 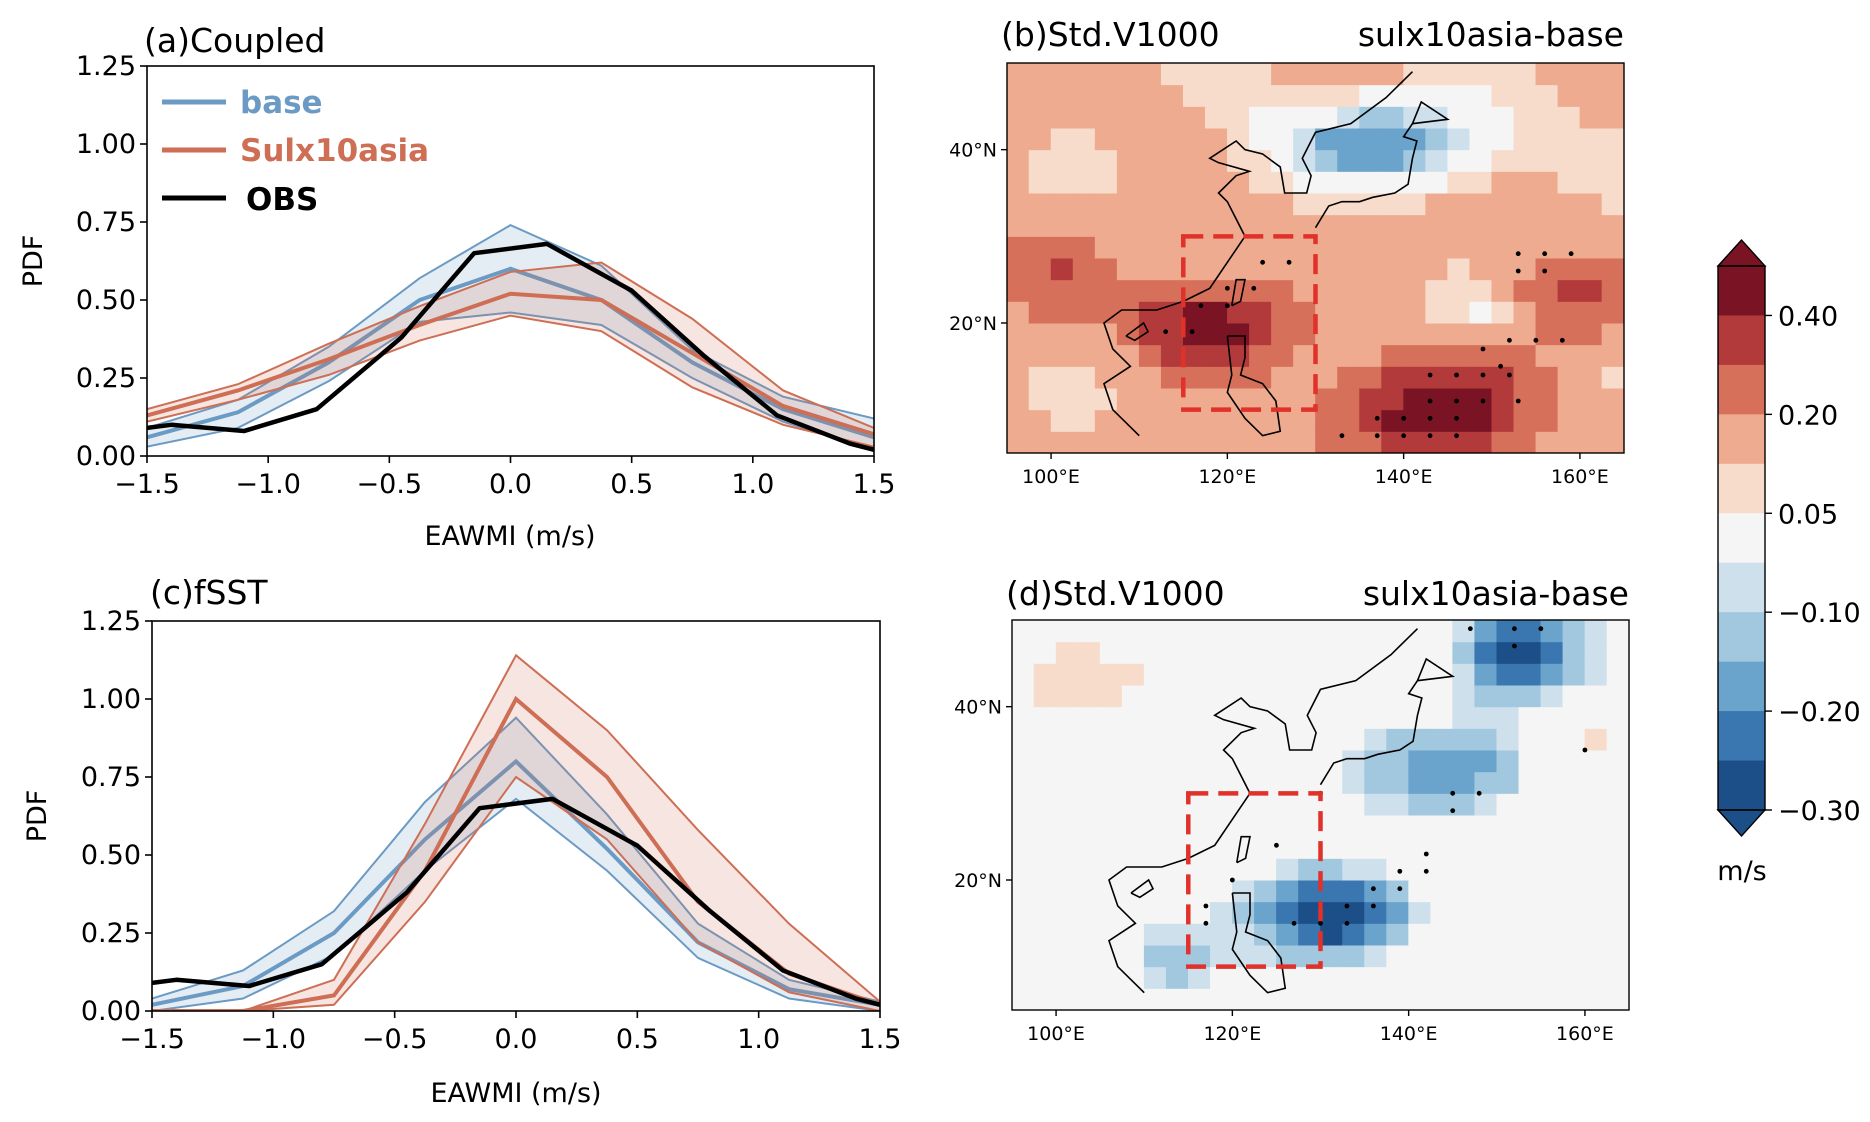 I want to click on y-tick-label: 0.00, so click(x=106, y=456).